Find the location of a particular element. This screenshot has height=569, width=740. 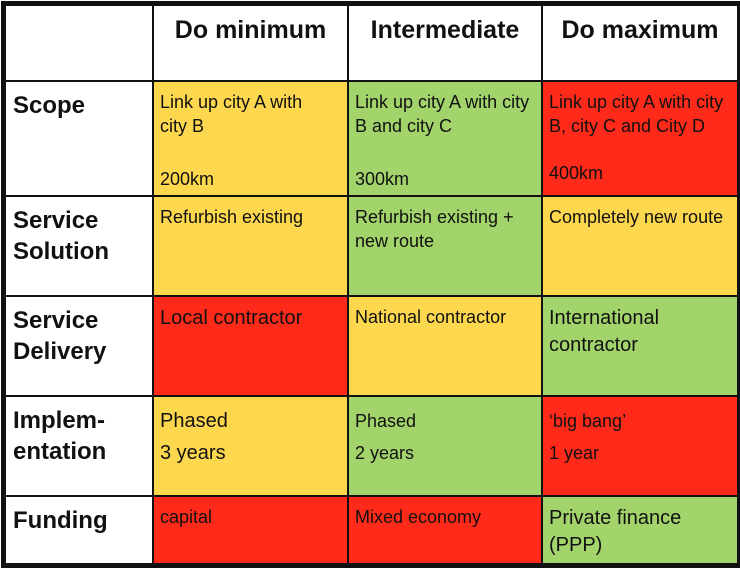

row-label-funding: Funding is located at coordinates (79, 530).